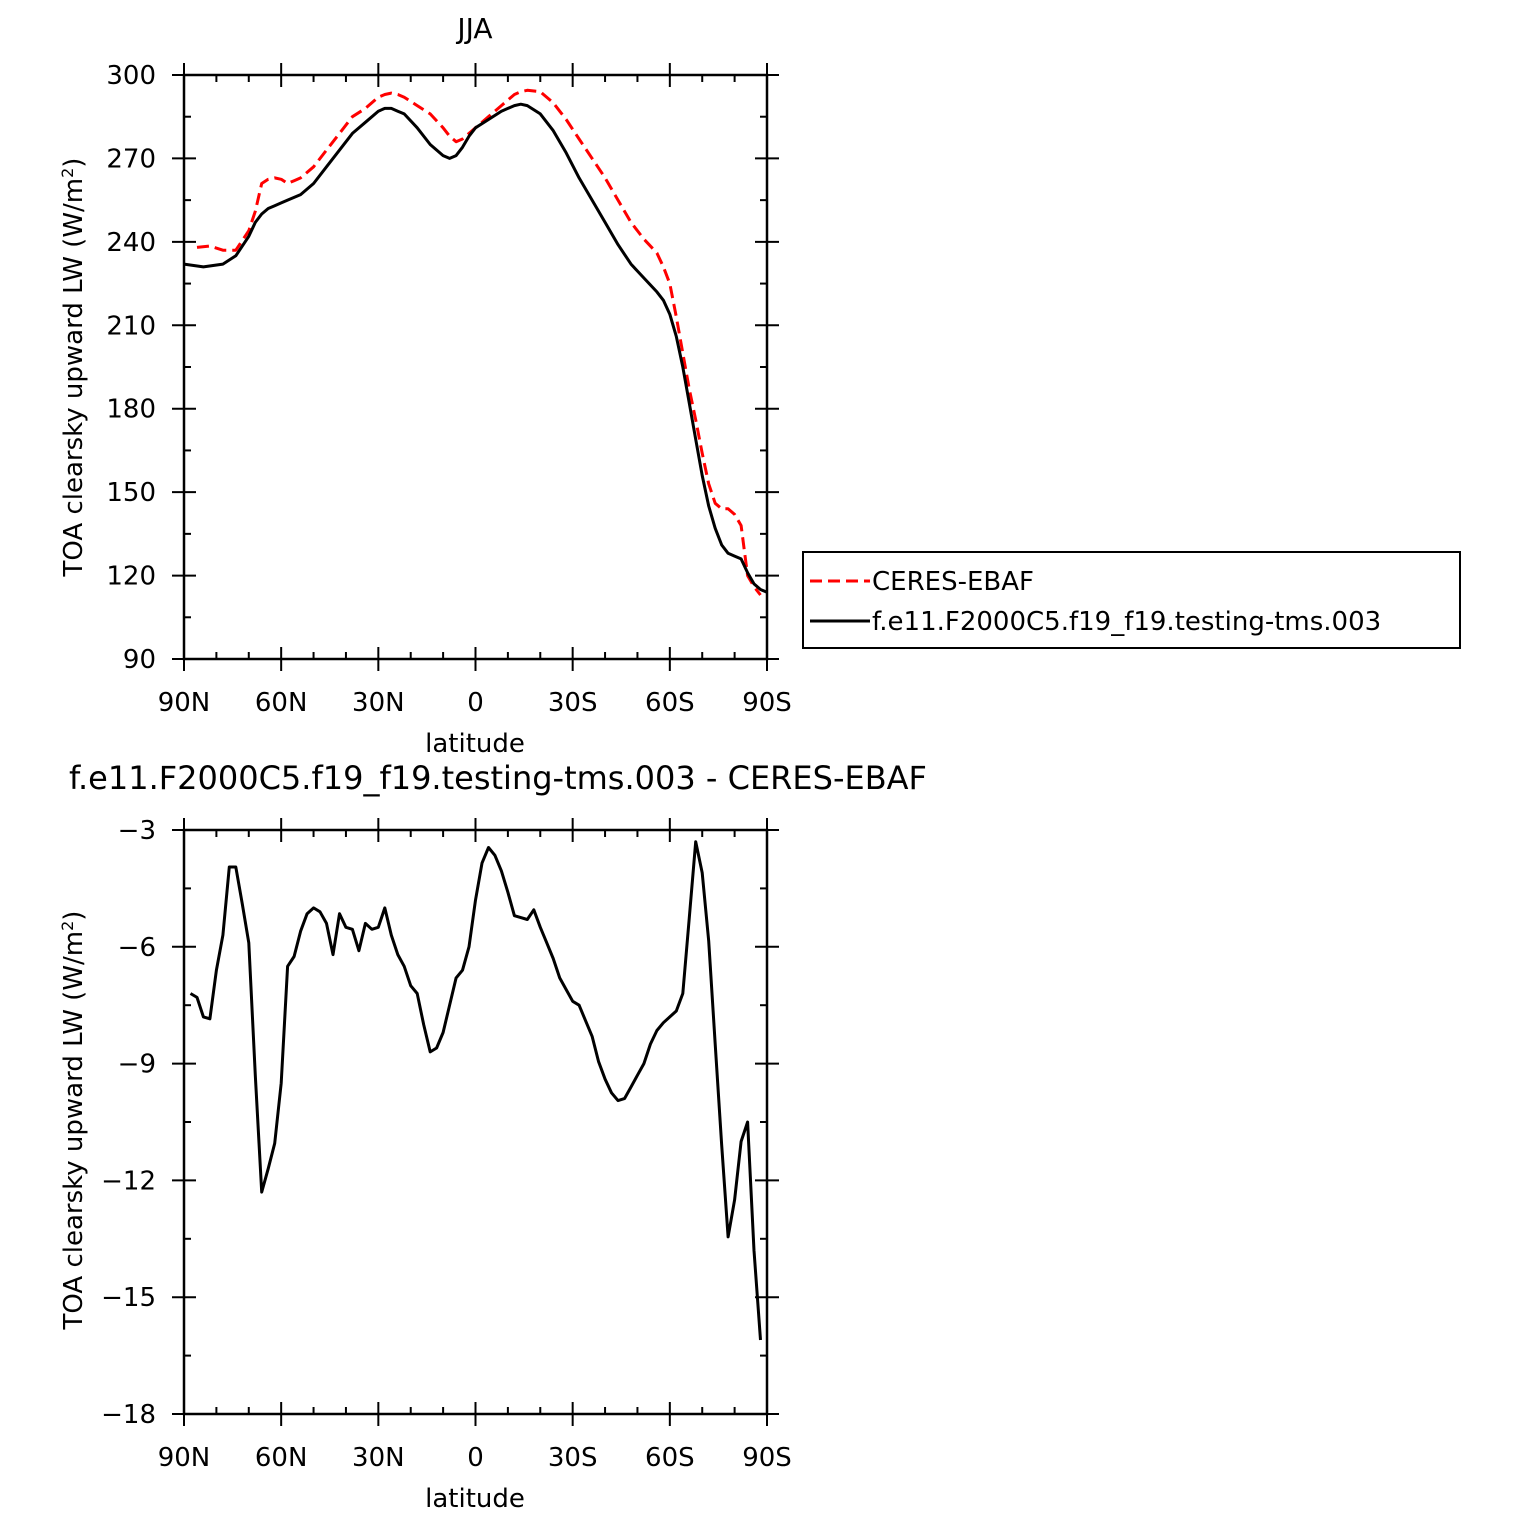 Image resolution: width=1516 pixels, height=1519 pixels. I want to click on y-tick-label: −15, so click(128, 1298).